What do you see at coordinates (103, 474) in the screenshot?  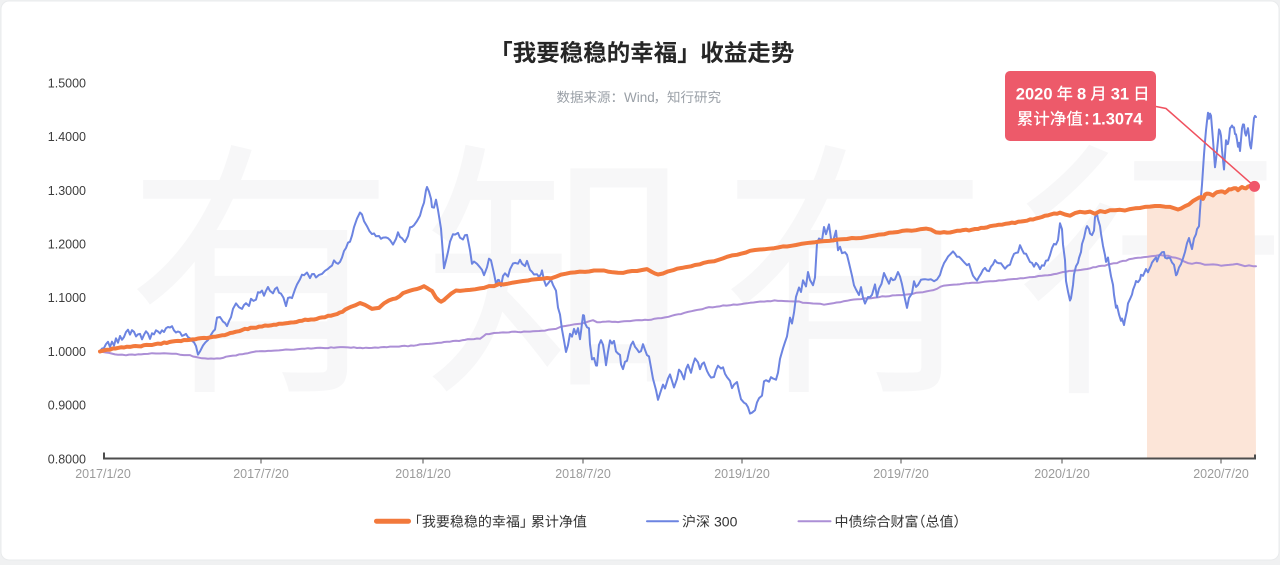 I see `svg-text: 2017/1/20` at bounding box center [103, 474].